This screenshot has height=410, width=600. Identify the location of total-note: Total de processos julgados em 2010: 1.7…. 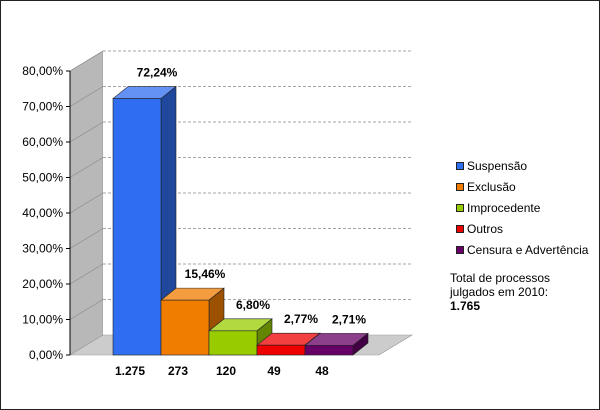
(520, 292).